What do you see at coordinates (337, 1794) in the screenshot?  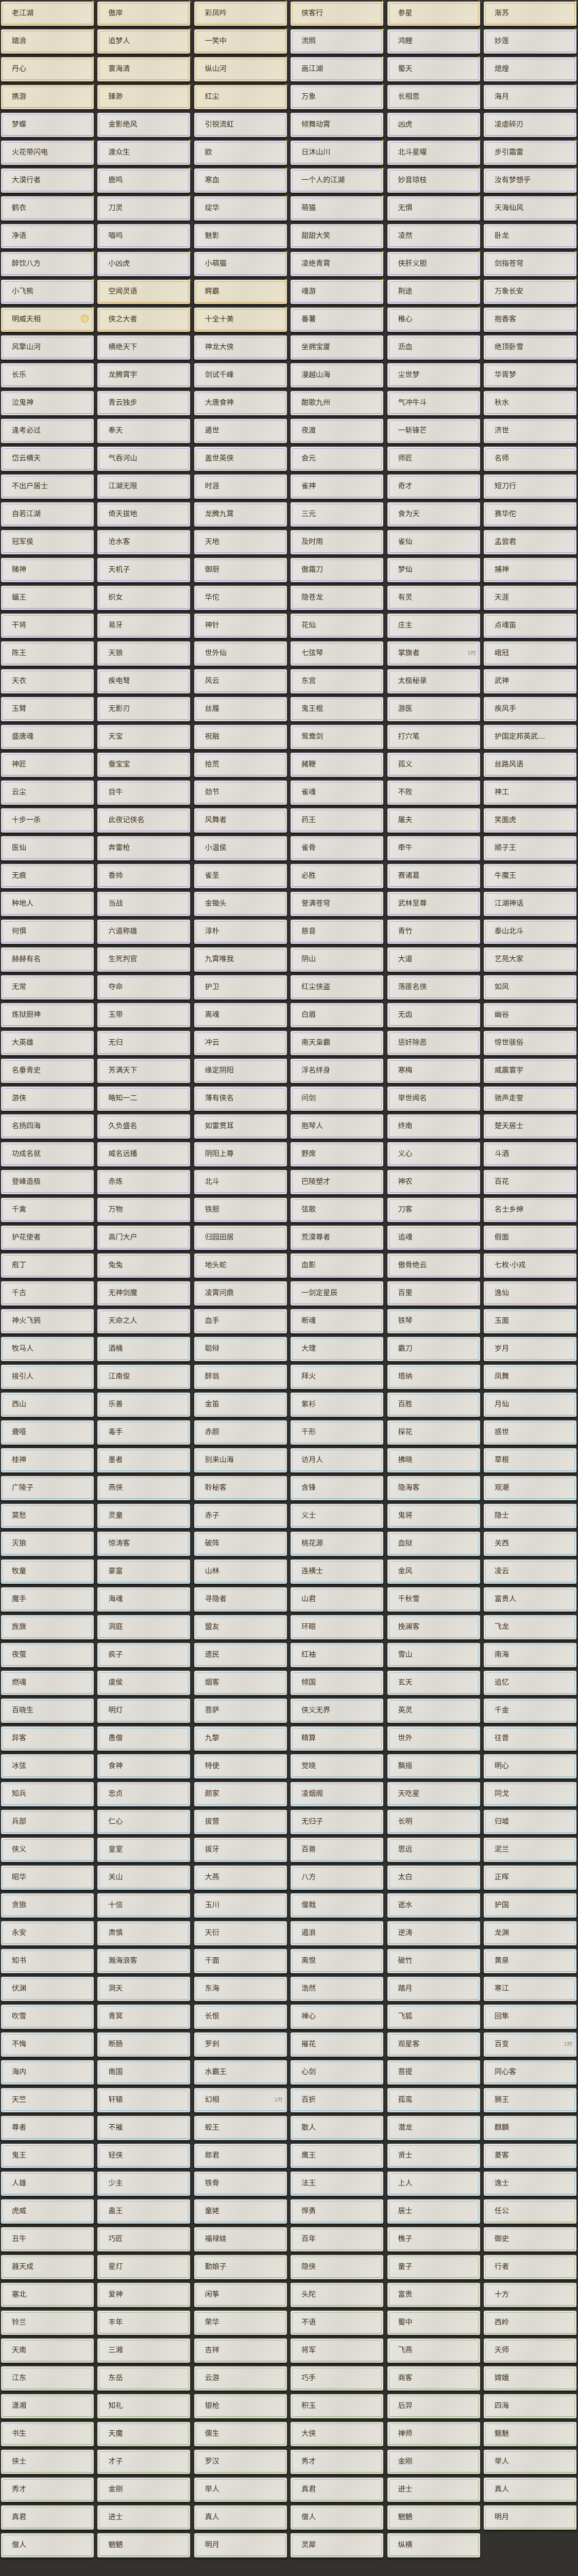 I see `title-card: 凌烟阁` at bounding box center [337, 1794].